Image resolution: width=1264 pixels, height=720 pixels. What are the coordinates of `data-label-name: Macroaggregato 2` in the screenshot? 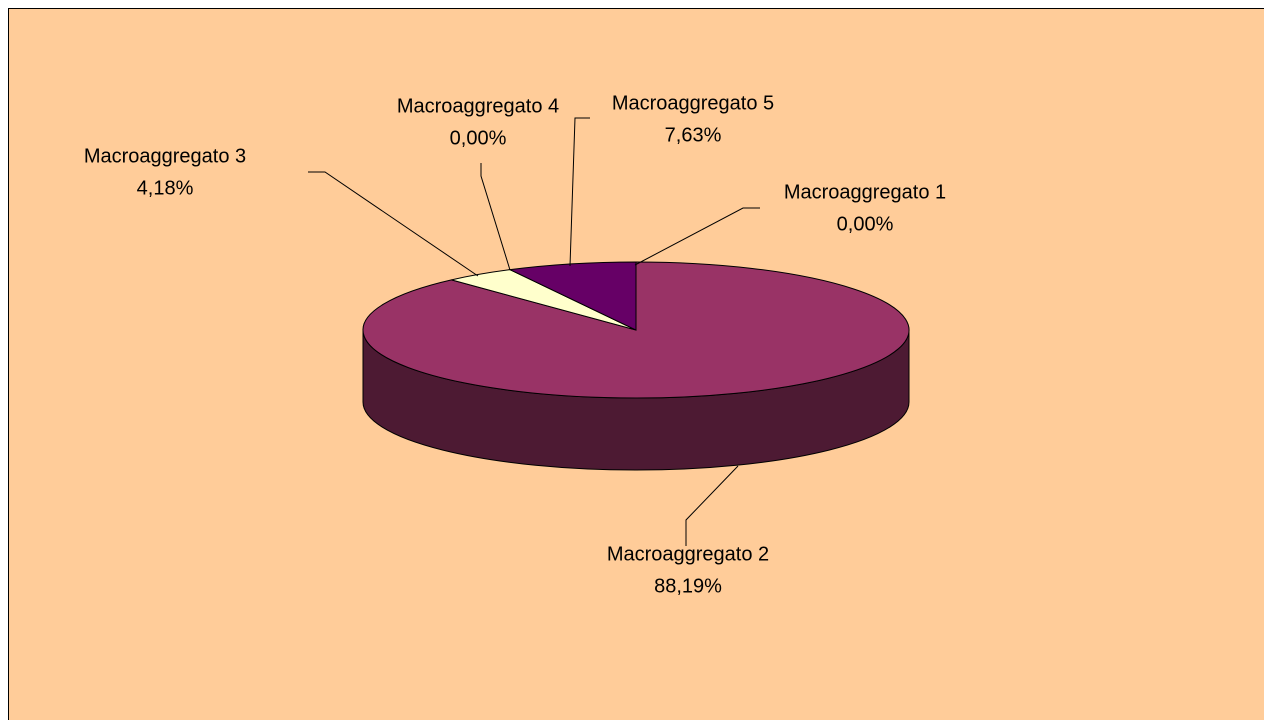 It's located at (688, 554).